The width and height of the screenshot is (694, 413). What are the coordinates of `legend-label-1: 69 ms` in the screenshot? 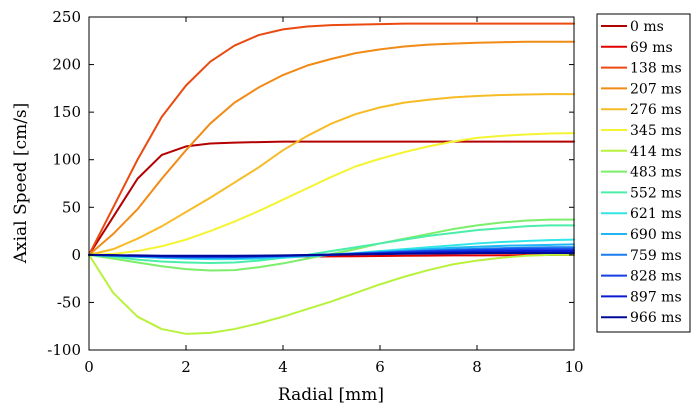 It's located at (651, 48).